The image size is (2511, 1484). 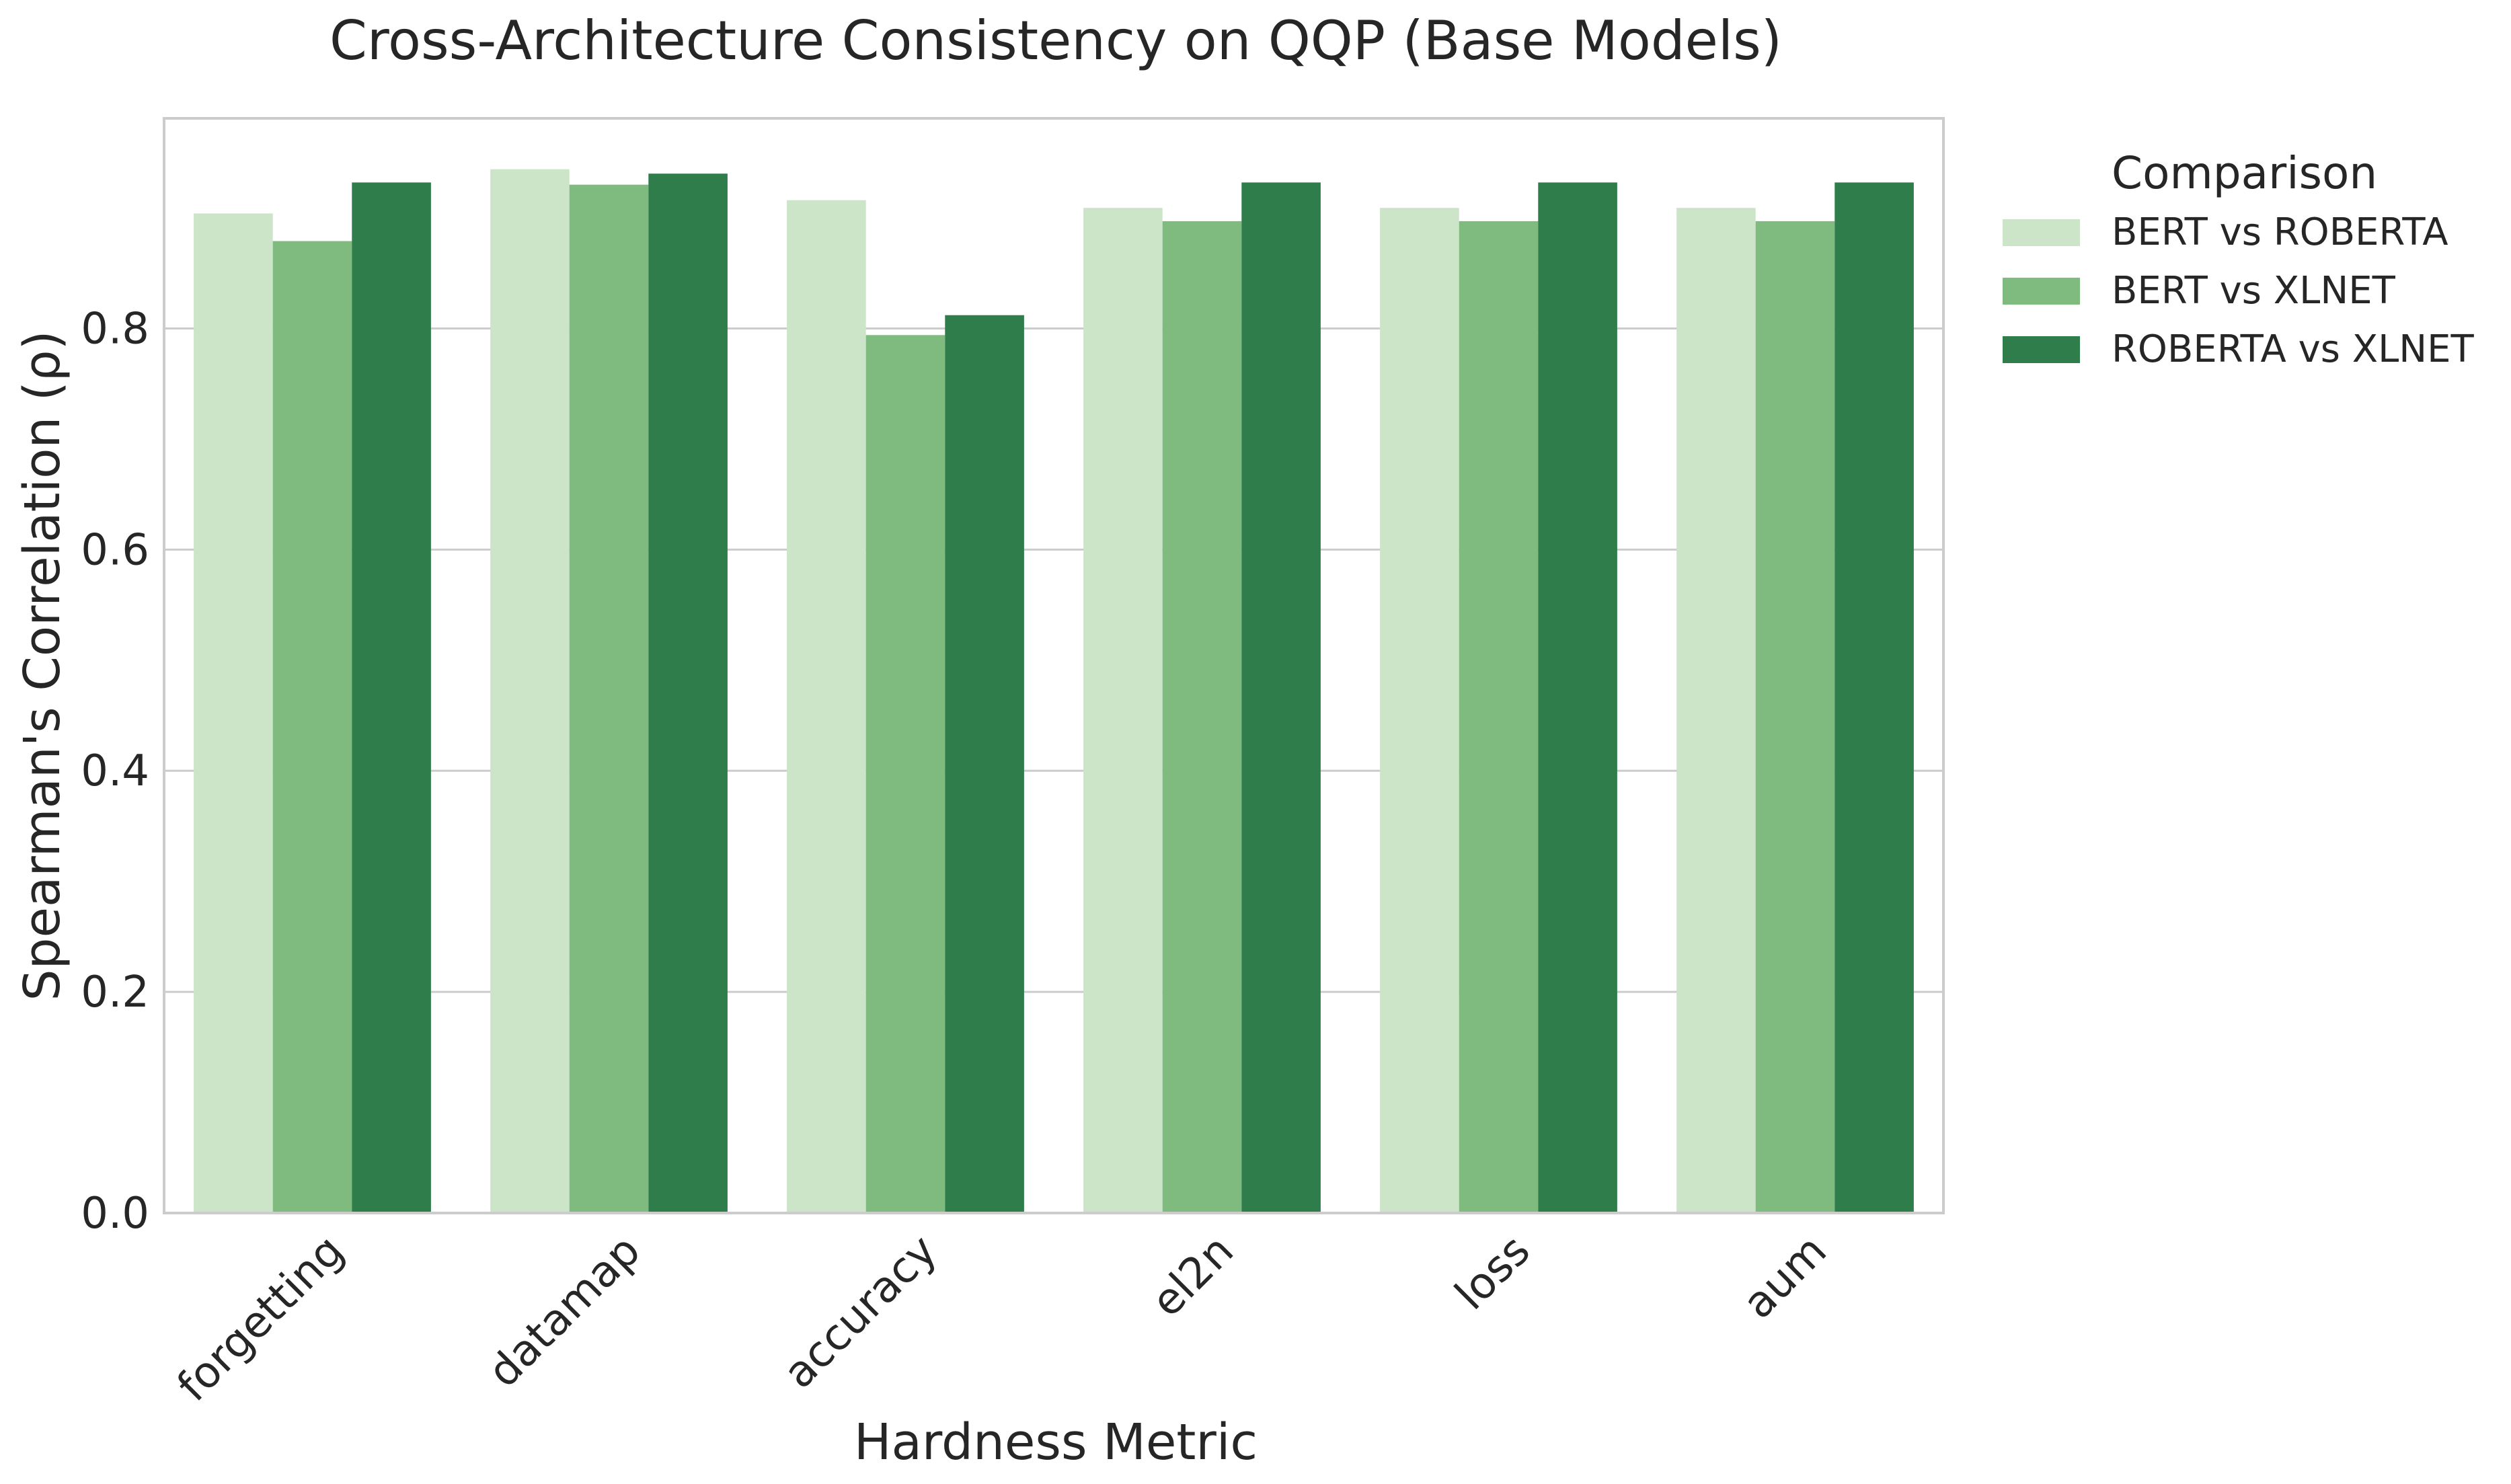 What do you see at coordinates (564, 1311) in the screenshot?
I see `x-tick-label: datamap` at bounding box center [564, 1311].